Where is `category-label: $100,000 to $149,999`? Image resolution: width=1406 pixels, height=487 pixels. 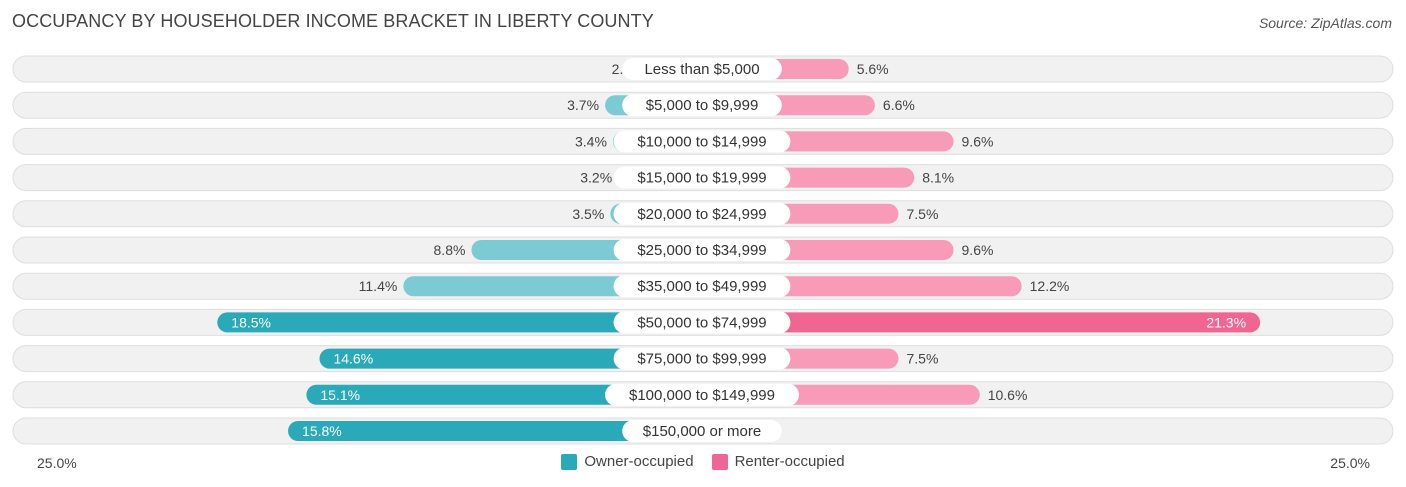
category-label: $100,000 to $149,999 is located at coordinates (702, 395).